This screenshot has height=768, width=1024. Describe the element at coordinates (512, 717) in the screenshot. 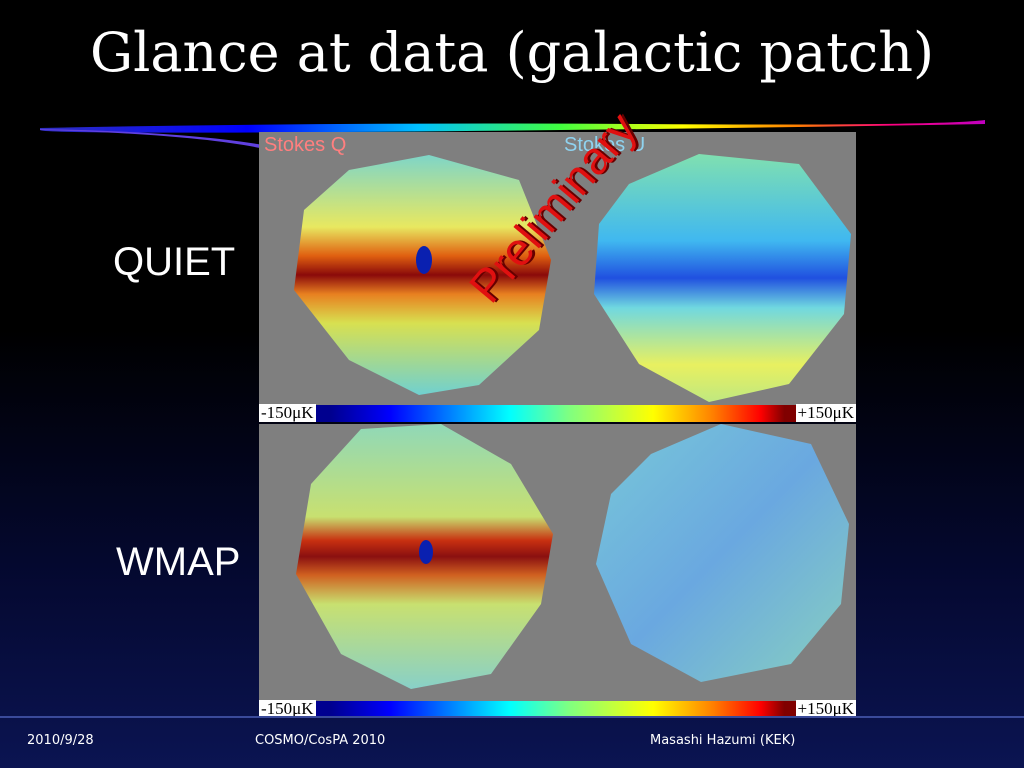

I see `footer-divider` at that location.